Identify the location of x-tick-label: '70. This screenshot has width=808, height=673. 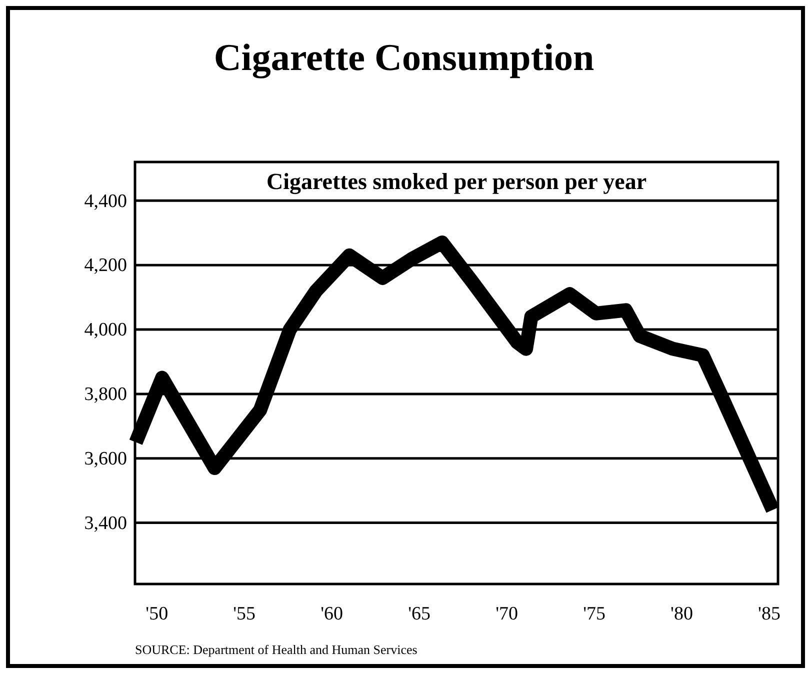
(507, 613).